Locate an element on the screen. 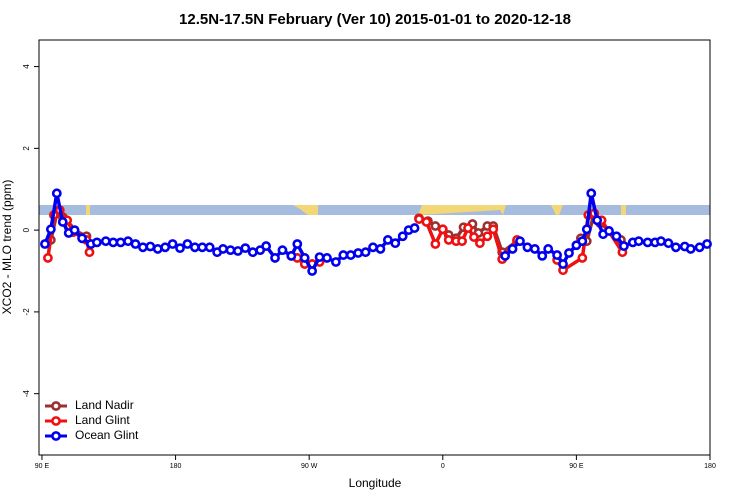 The width and height of the screenshot is (750, 500). y-tick-label: 2 is located at coordinates (26, 148).